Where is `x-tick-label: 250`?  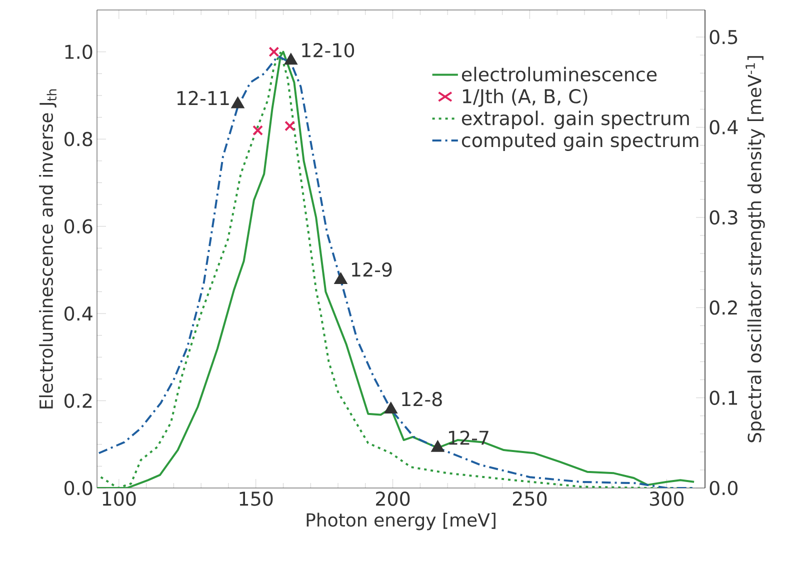 x-tick-label: 250 is located at coordinates (529, 499).